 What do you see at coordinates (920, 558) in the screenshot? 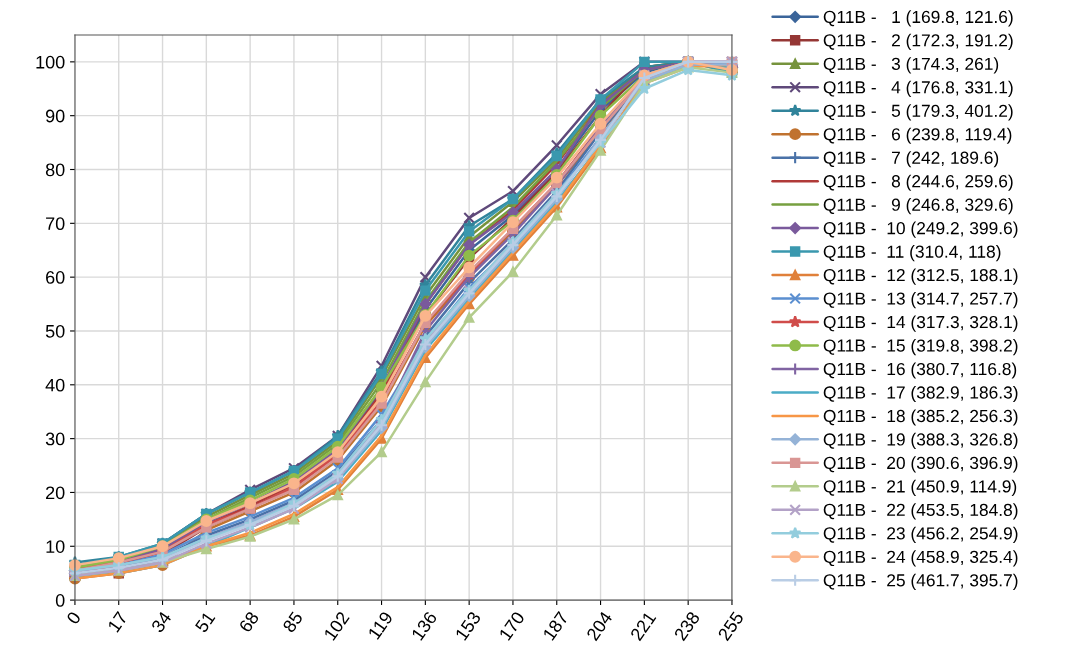
I see `legend-label: Q11B - 24 (458.9, 325.4)` at bounding box center [920, 558].